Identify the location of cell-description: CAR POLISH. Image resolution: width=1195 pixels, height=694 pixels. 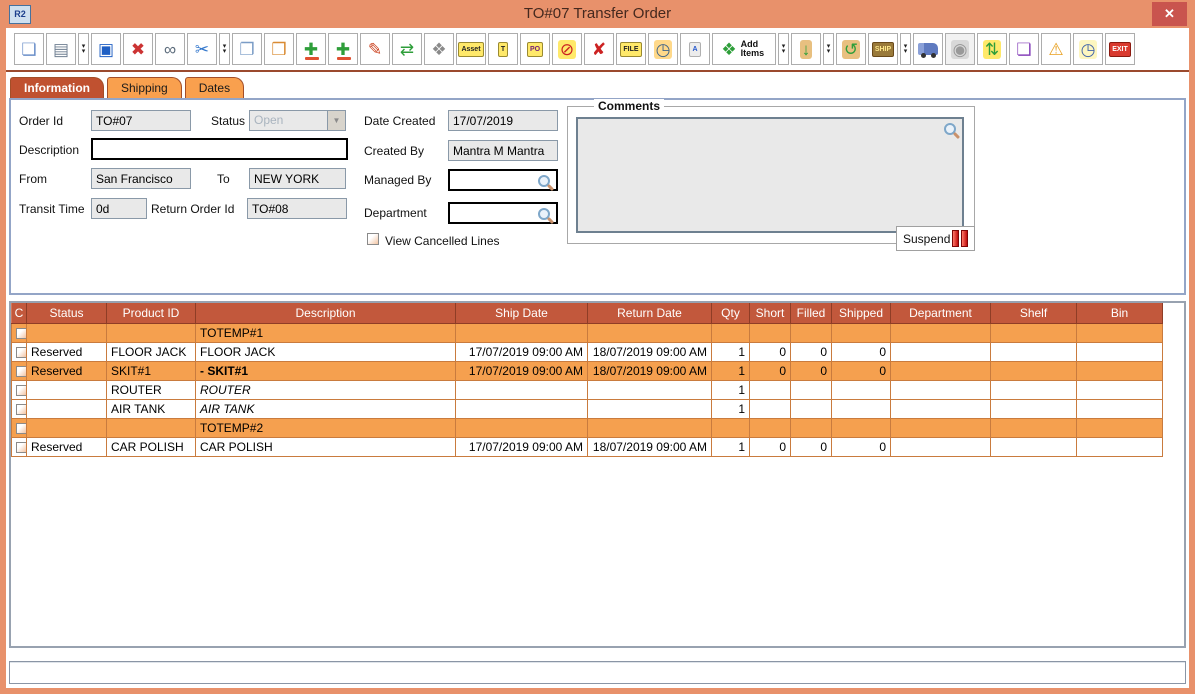
(325, 446).